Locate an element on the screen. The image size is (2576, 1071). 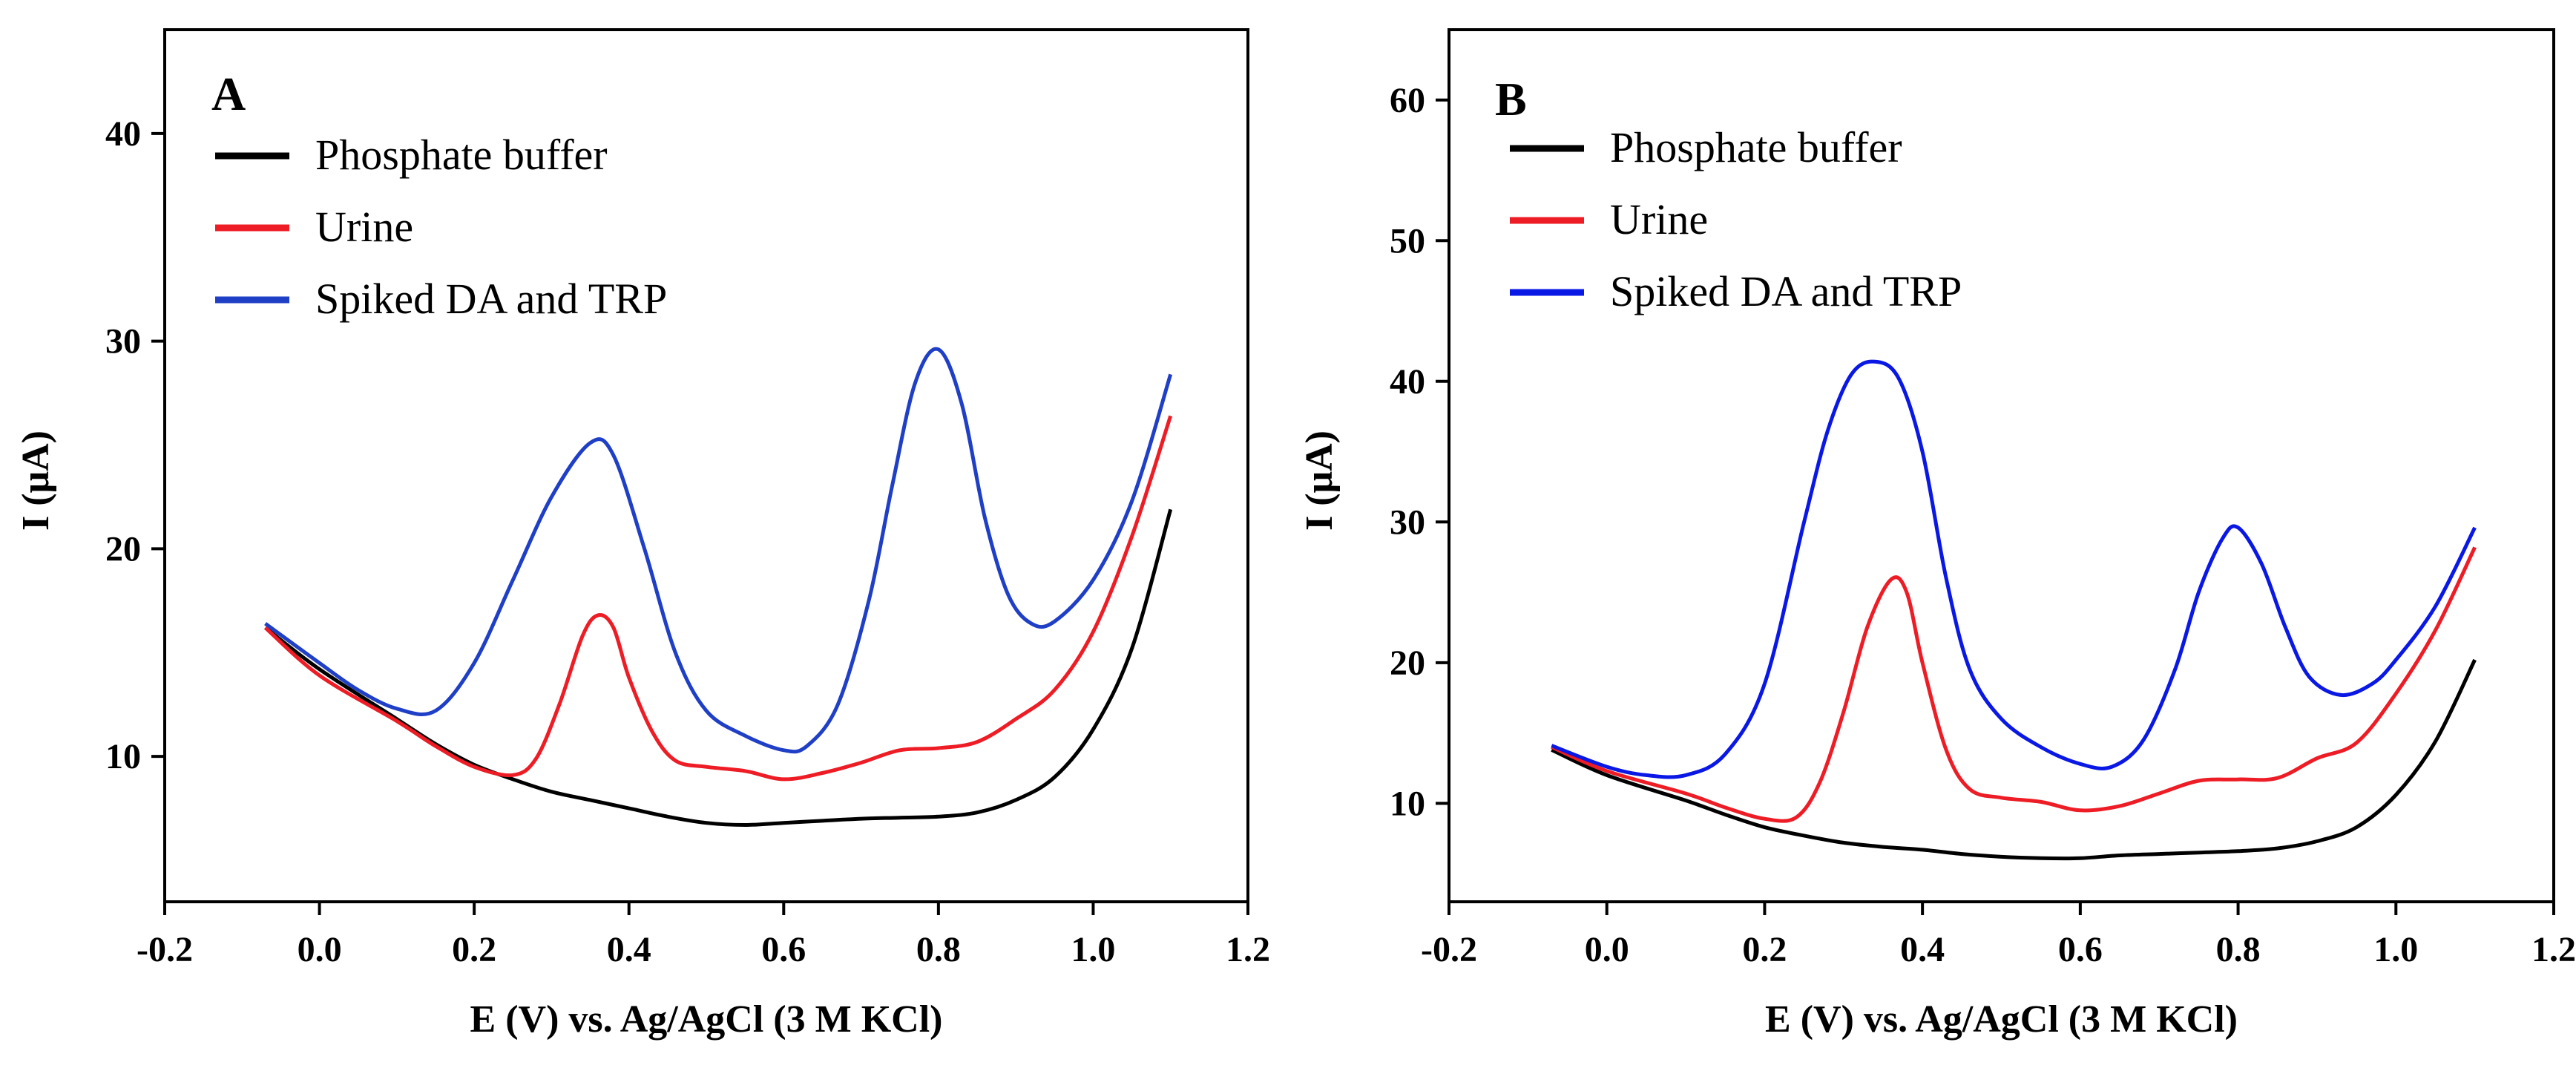
panel-label: B is located at coordinates (1511, 99).